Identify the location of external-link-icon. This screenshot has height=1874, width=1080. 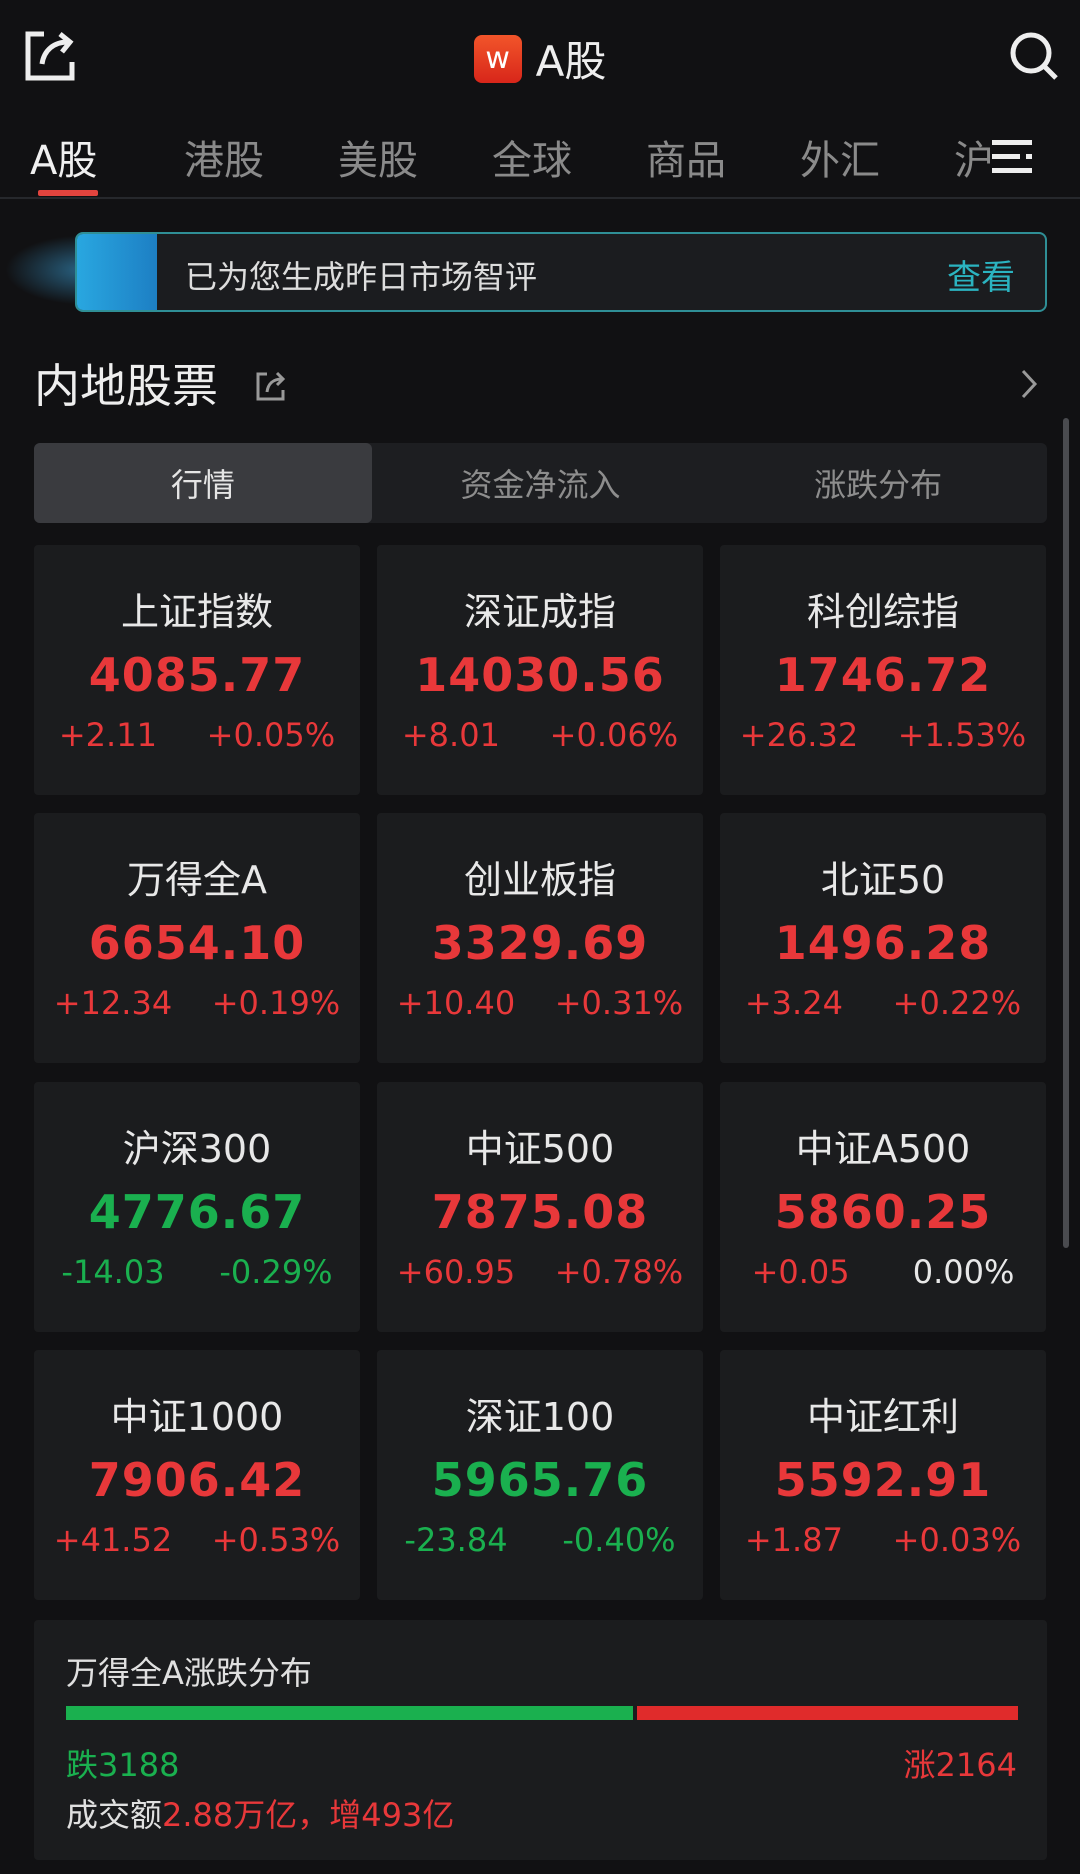
(271, 386).